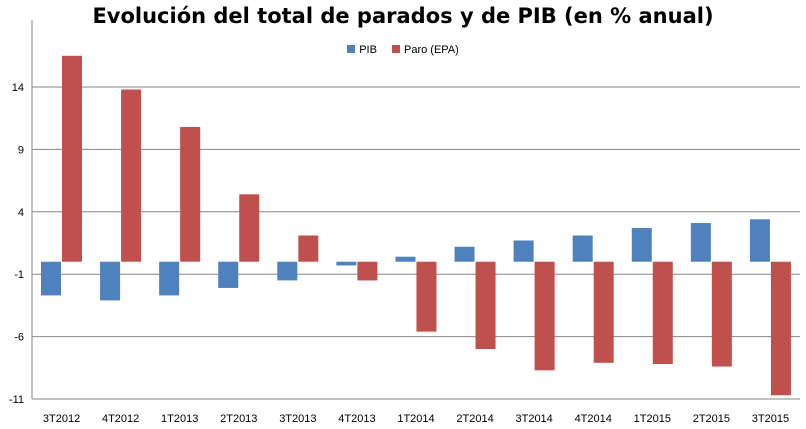  I want to click on legend: PIB Paro (EPA), so click(403, 50).